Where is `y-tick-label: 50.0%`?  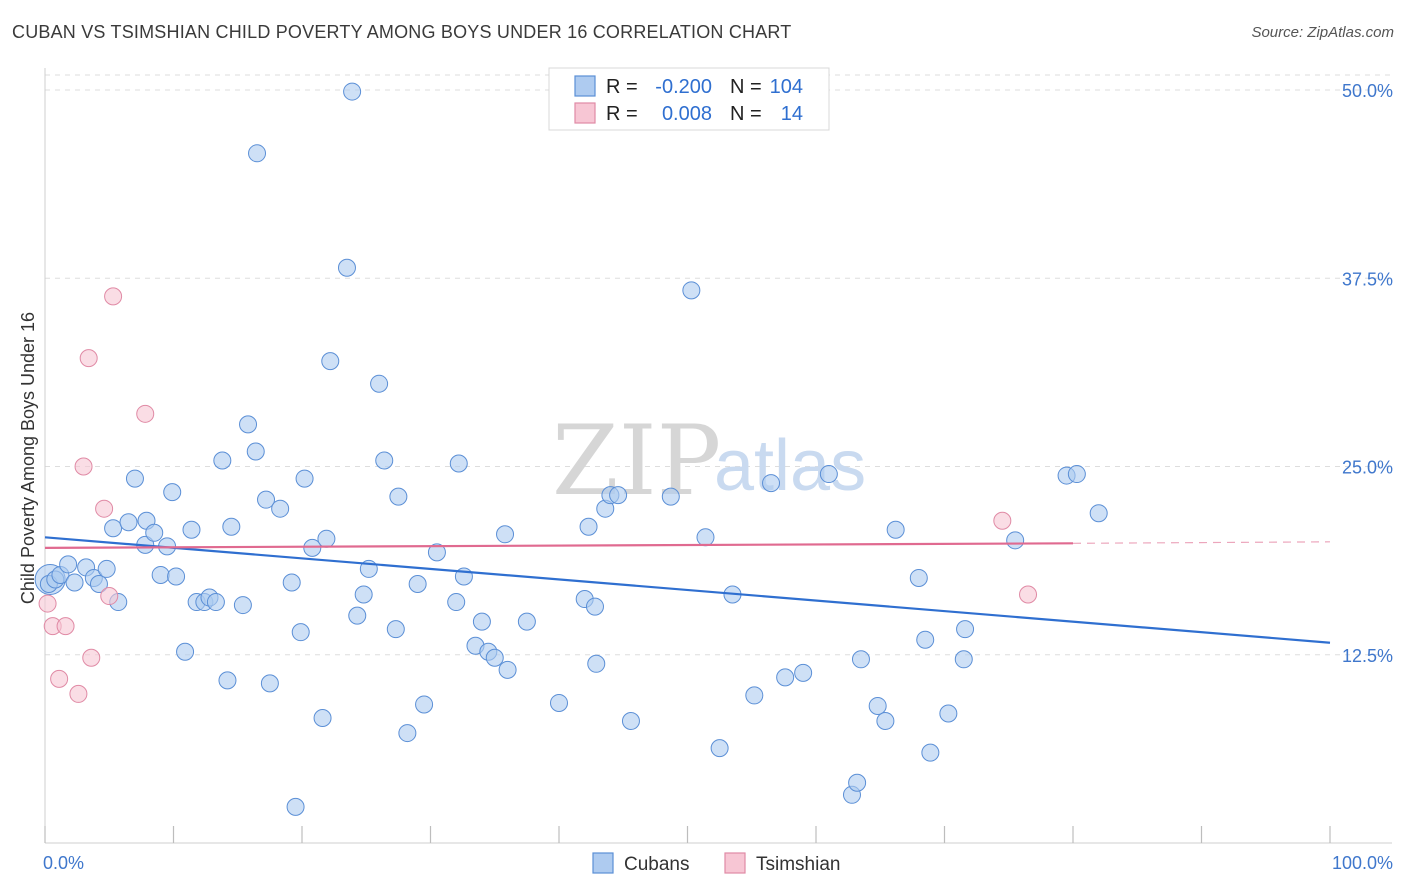 y-tick-label: 50.0% is located at coordinates (1367, 91).